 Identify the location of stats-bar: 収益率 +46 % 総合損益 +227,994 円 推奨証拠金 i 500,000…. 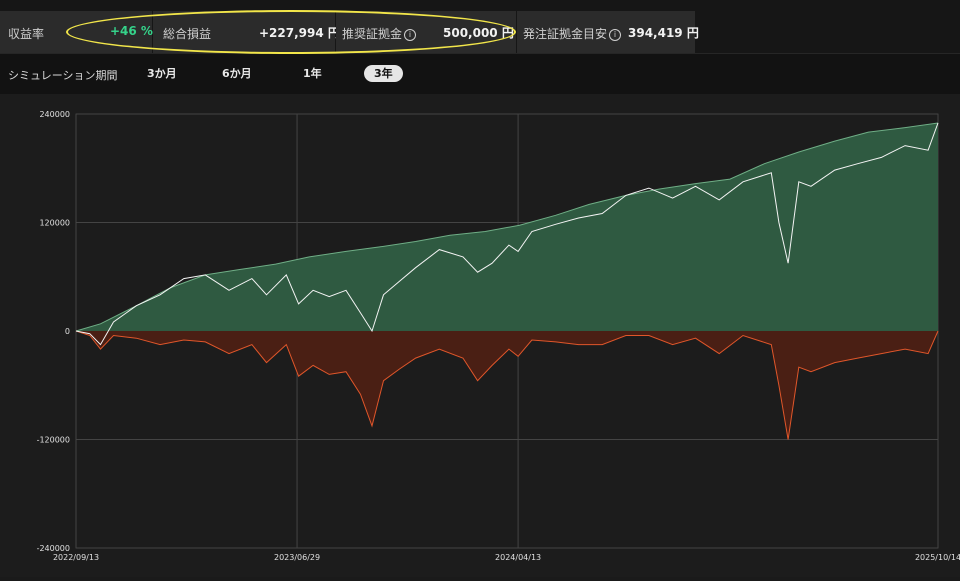
(480, 27).